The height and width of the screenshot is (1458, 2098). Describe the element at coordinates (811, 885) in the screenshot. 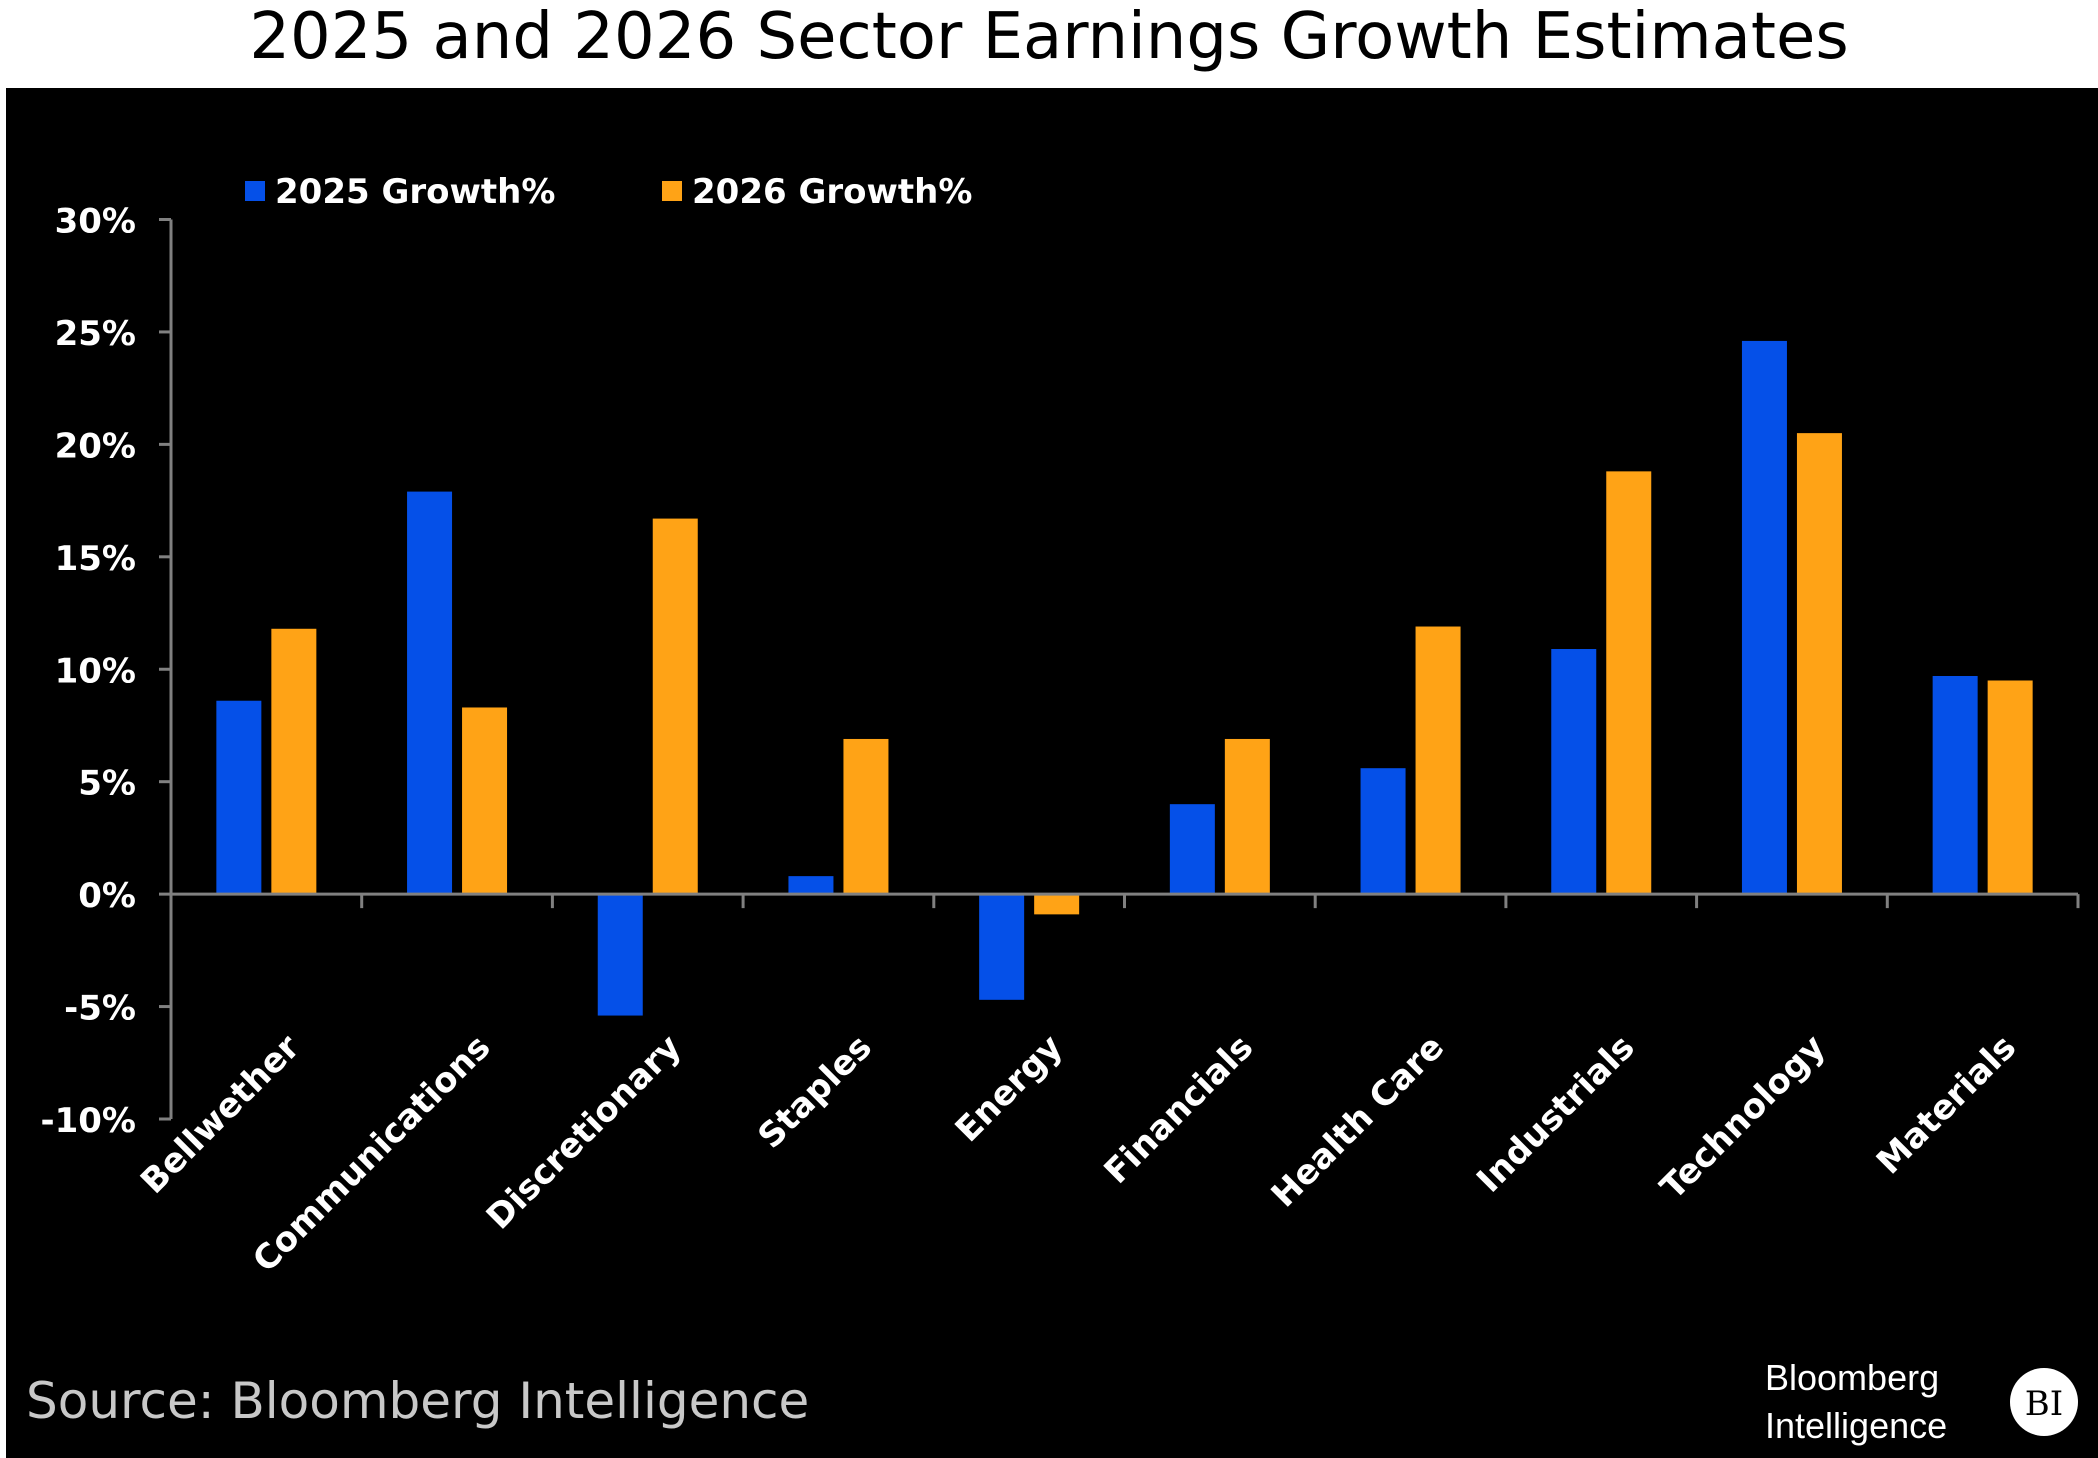

I see `bar-2025-staples` at that location.